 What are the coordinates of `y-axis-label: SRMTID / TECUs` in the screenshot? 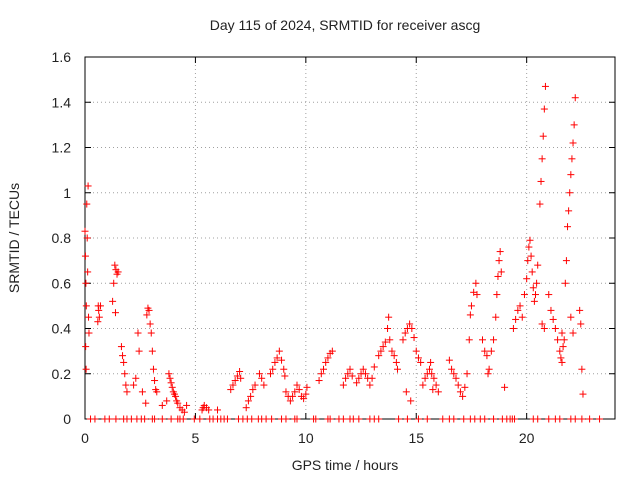 It's located at (14, 238).